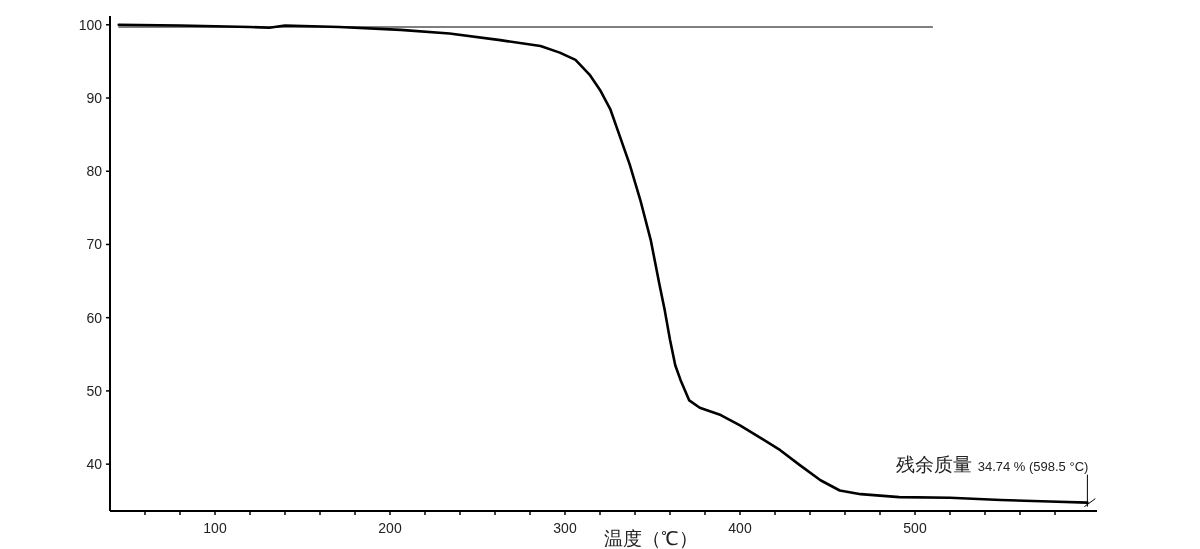 Image resolution: width=1200 pixels, height=549 pixels. Describe the element at coordinates (565, 528) in the screenshot. I see `x-tick-label: 300` at that location.